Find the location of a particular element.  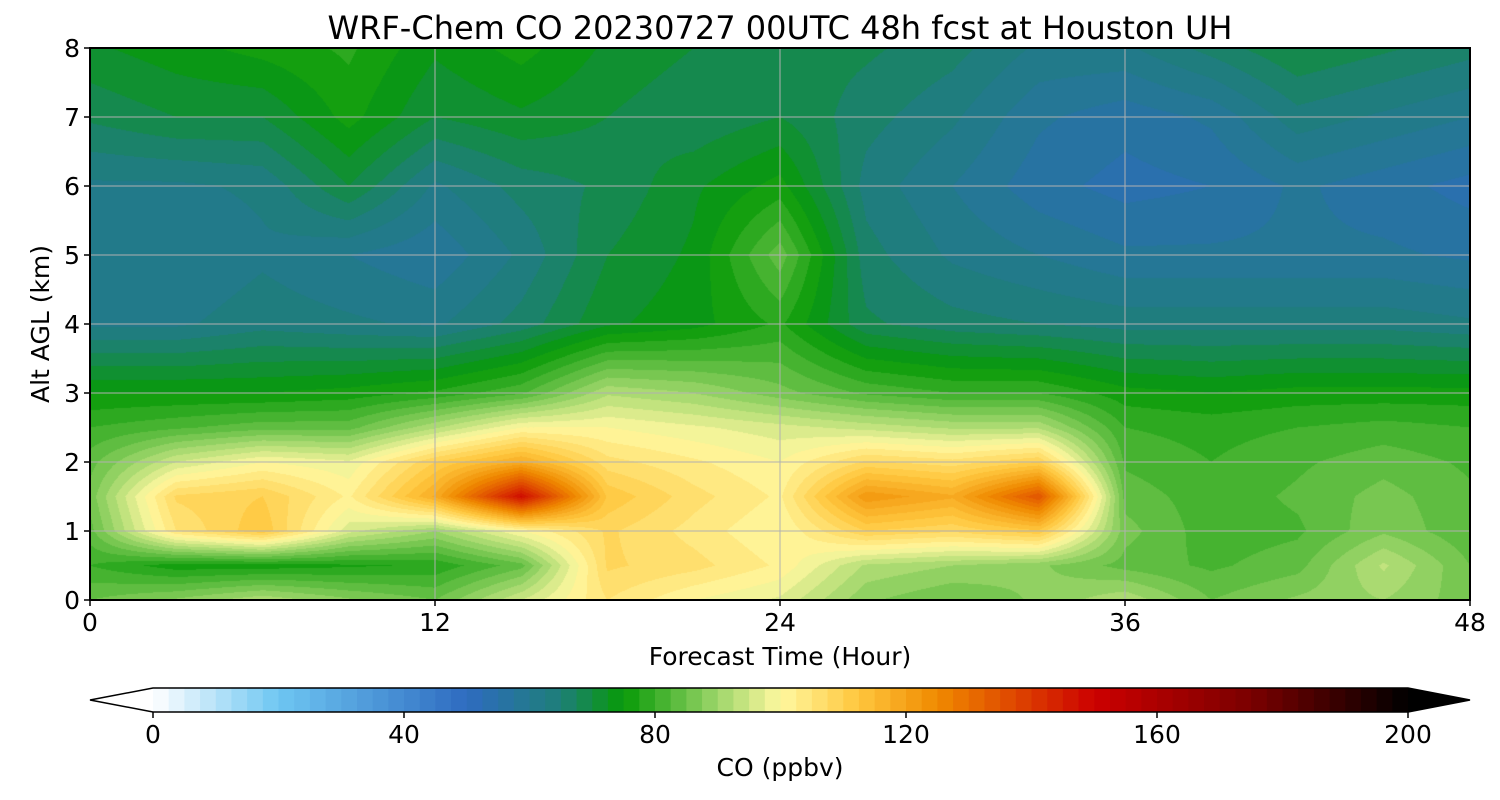

x-tick-label: 12 is located at coordinates (435, 622).